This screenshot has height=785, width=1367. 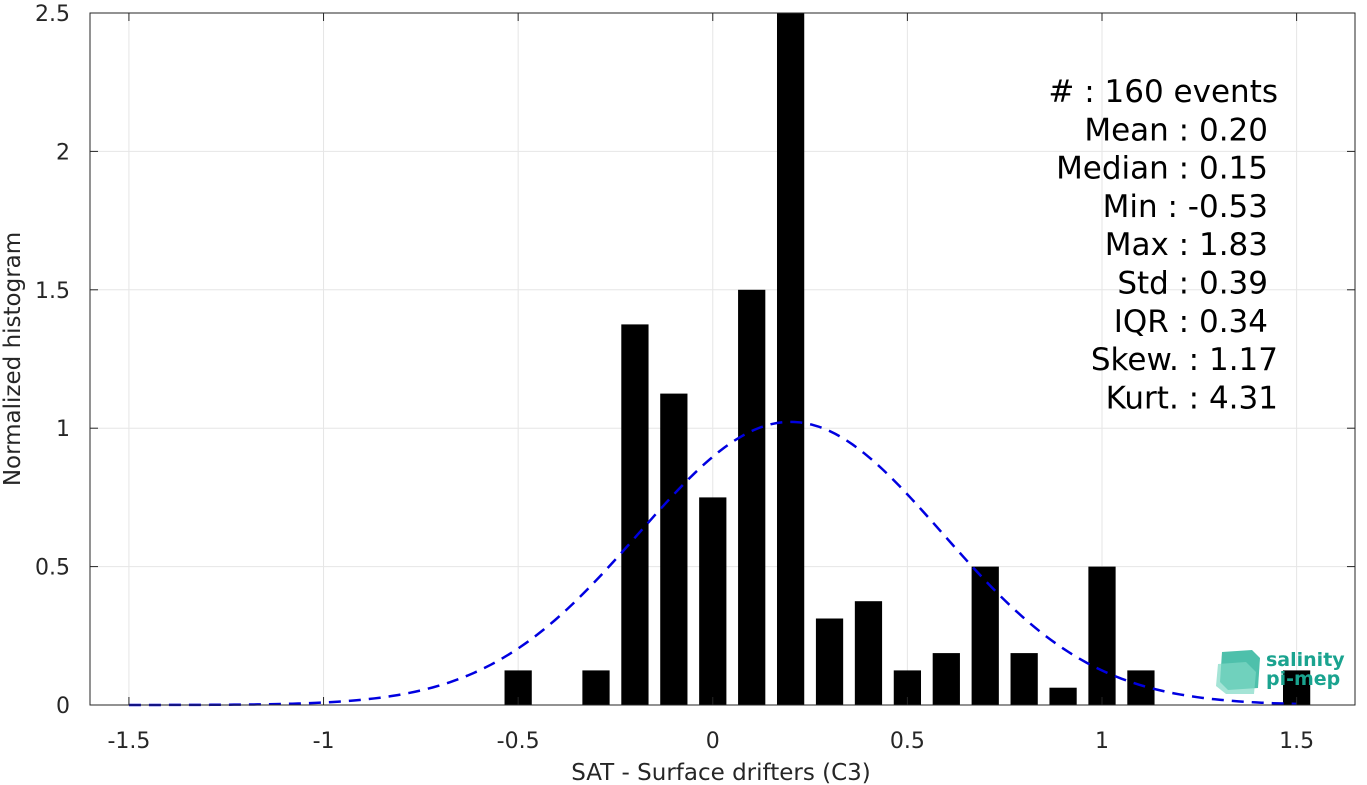 What do you see at coordinates (1186, 245) in the screenshot?
I see `stat-line: Max : 1.83` at bounding box center [1186, 245].